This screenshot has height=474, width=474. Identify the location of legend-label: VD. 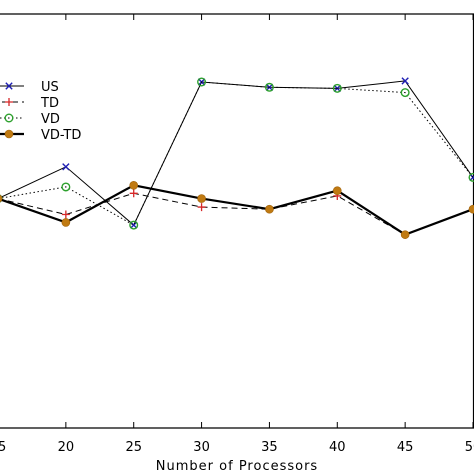
(50, 119).